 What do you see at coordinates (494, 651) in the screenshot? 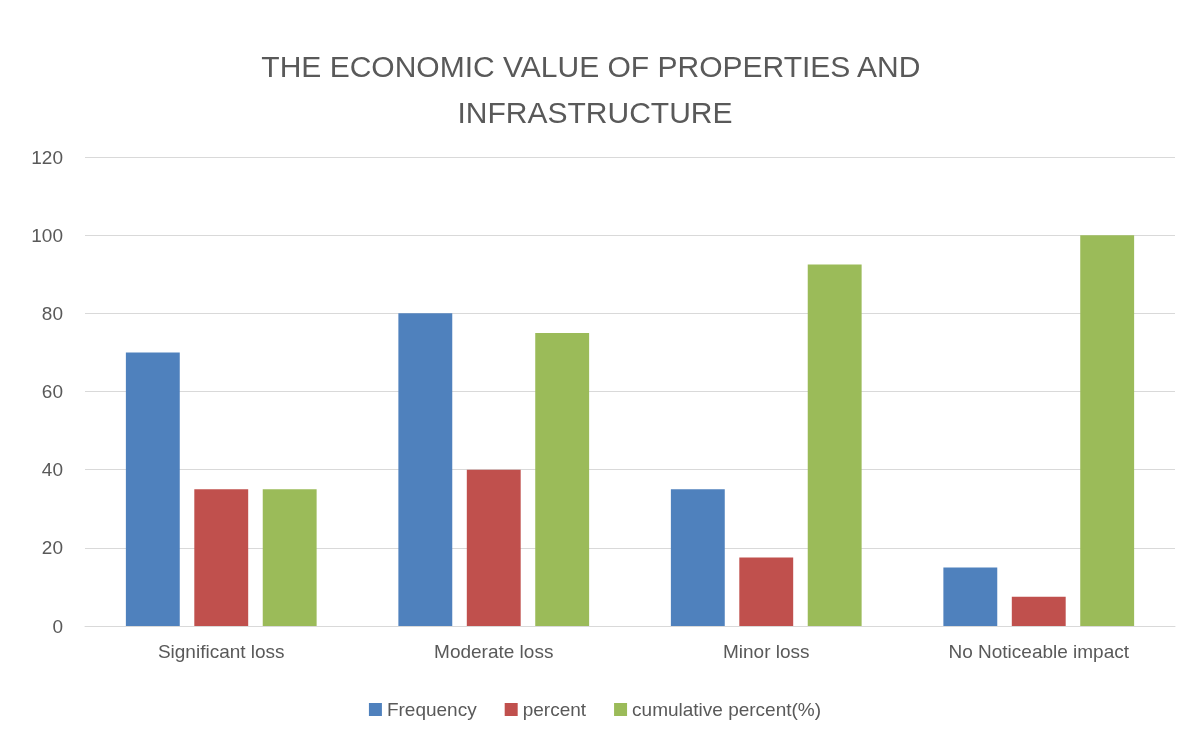
I see `x-tick-label: Moderate loss` at bounding box center [494, 651].